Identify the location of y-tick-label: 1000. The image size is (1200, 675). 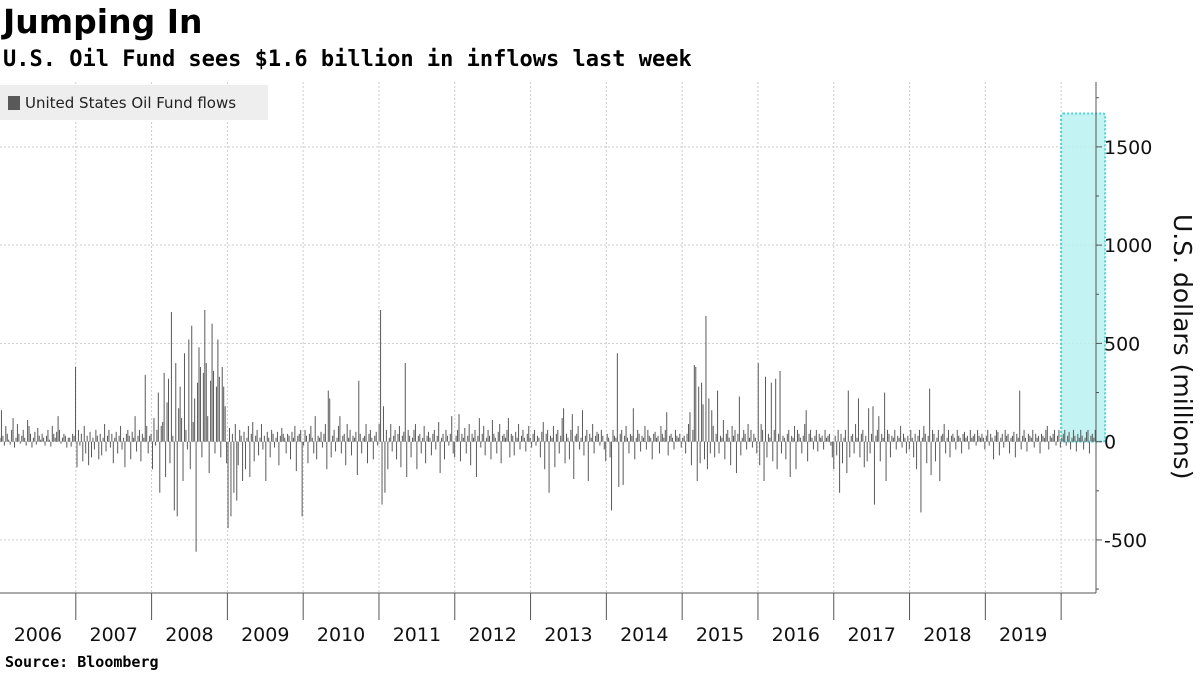
(1128, 246).